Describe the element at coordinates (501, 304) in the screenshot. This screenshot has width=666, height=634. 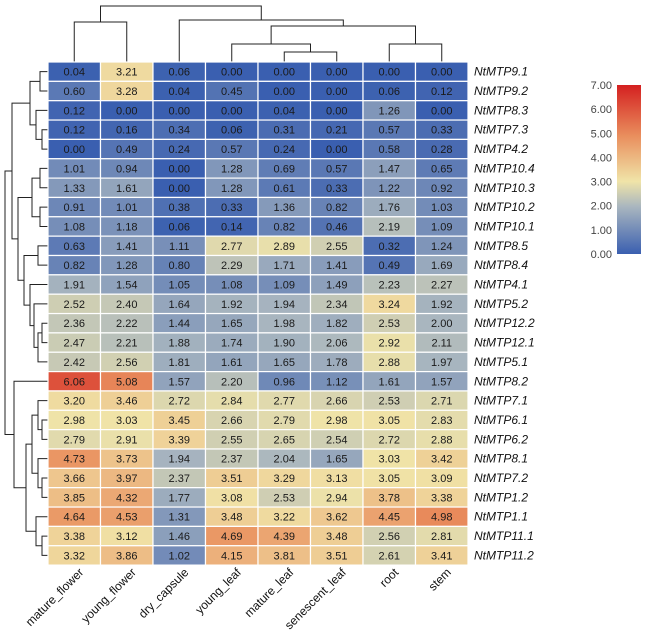
I see `row-label: NtMTP5.2` at that location.